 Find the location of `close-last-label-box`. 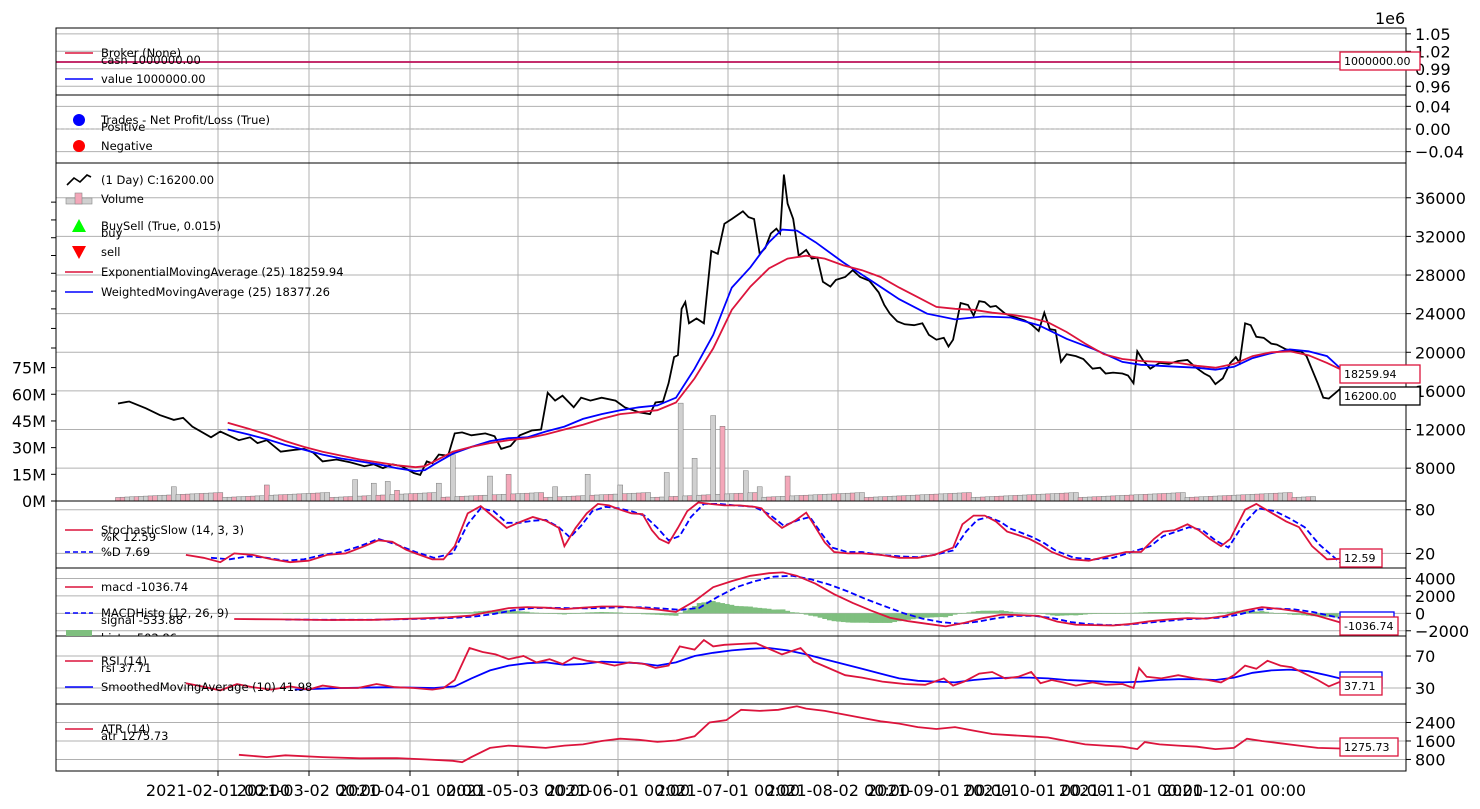

close-last-label-box is located at coordinates (1380, 396).